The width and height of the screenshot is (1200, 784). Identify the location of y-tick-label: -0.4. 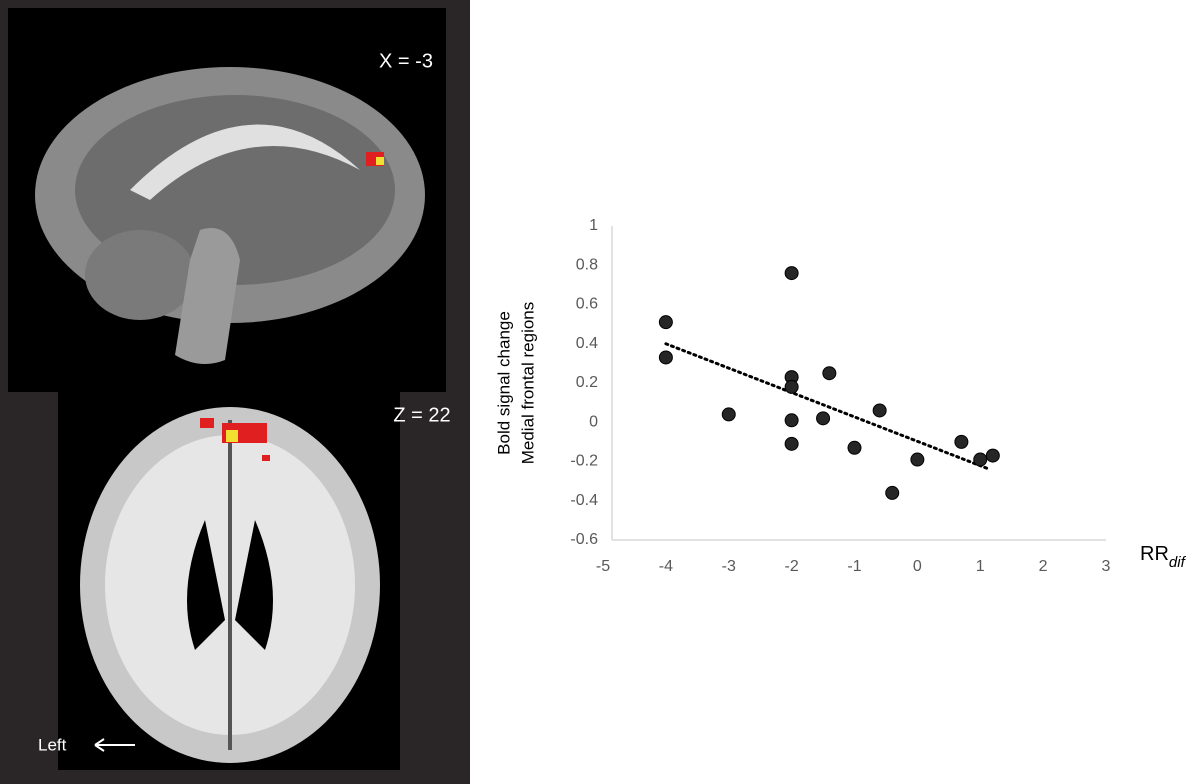
(584, 500).